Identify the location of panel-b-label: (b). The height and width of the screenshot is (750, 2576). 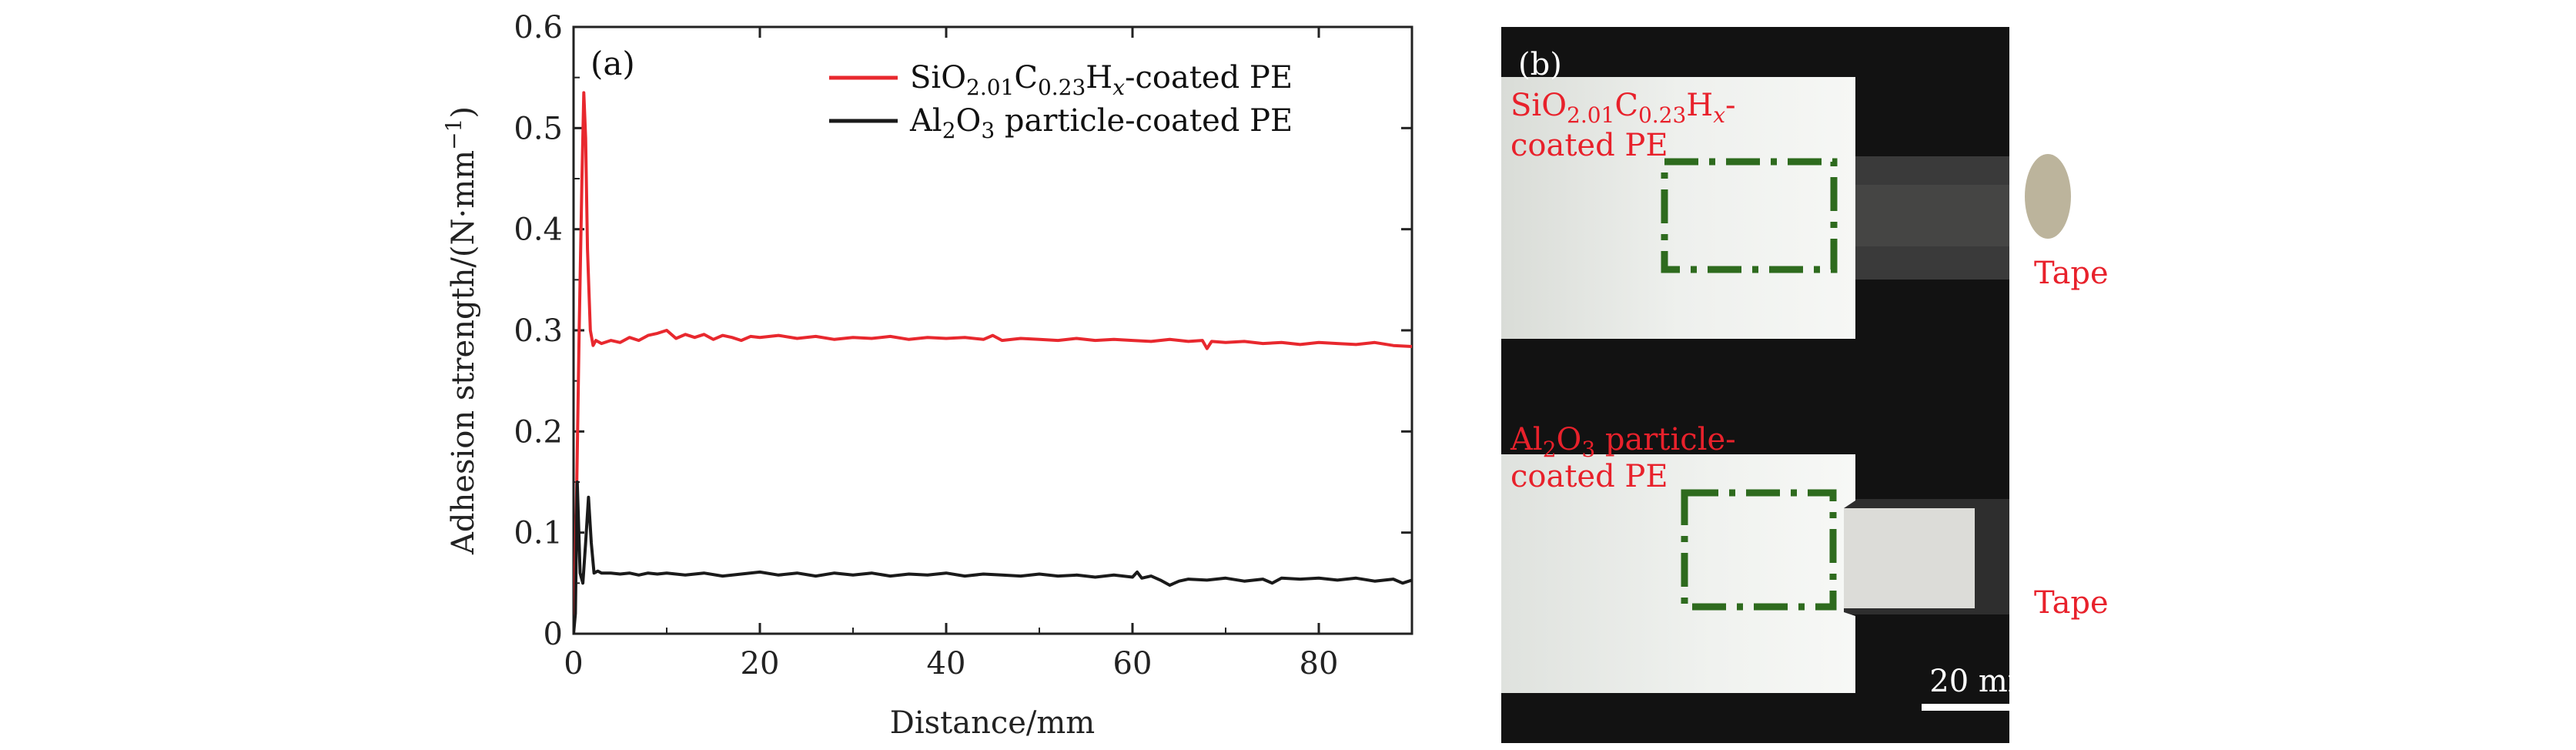
(1540, 64).